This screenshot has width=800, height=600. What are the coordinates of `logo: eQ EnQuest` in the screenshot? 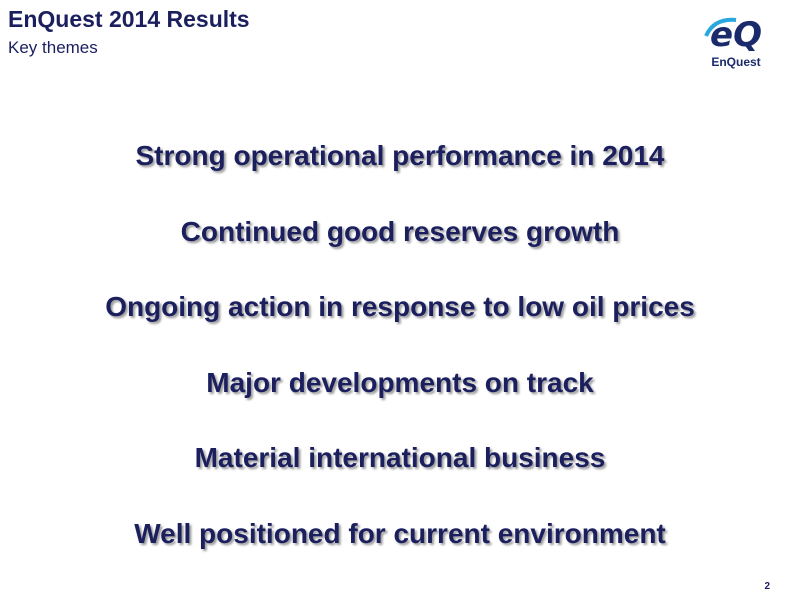 It's located at (733, 42).